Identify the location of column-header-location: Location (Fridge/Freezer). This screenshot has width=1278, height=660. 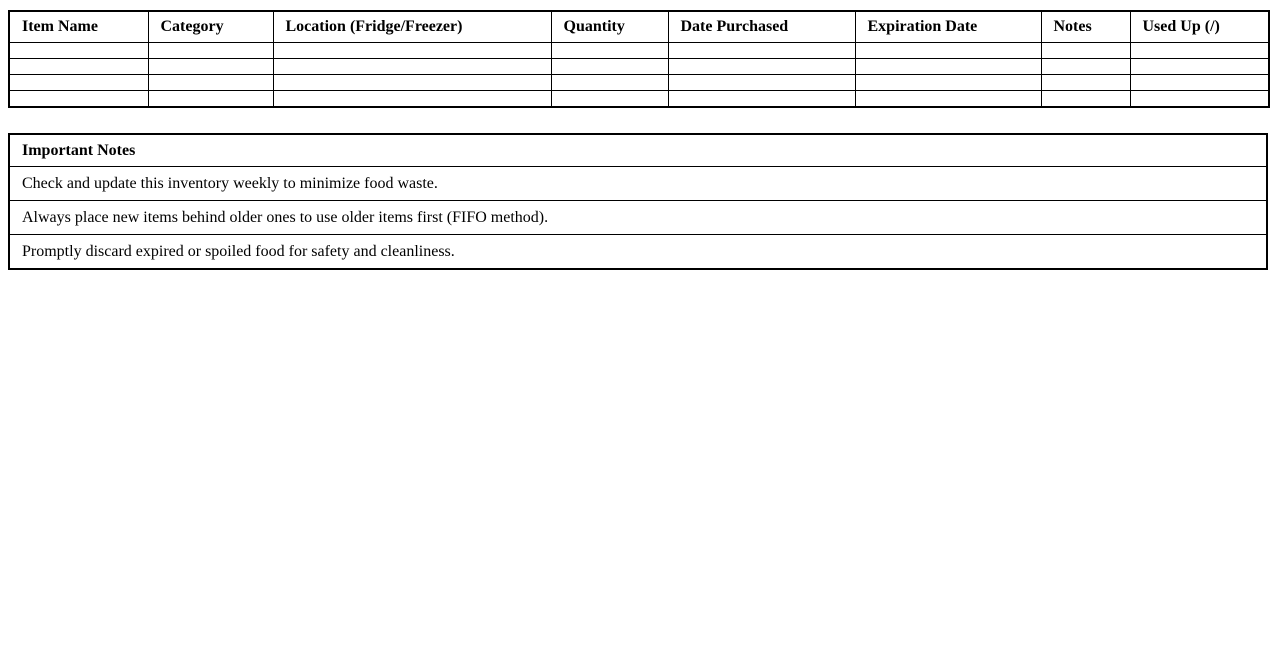
(412, 26).